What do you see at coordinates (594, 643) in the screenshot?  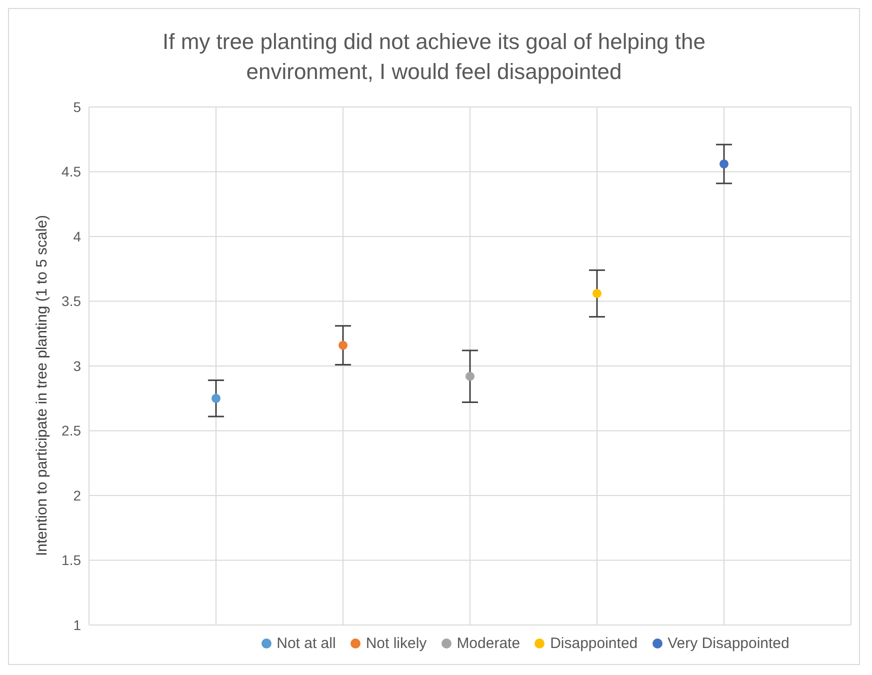 I see `legend-label: Disappointed` at bounding box center [594, 643].